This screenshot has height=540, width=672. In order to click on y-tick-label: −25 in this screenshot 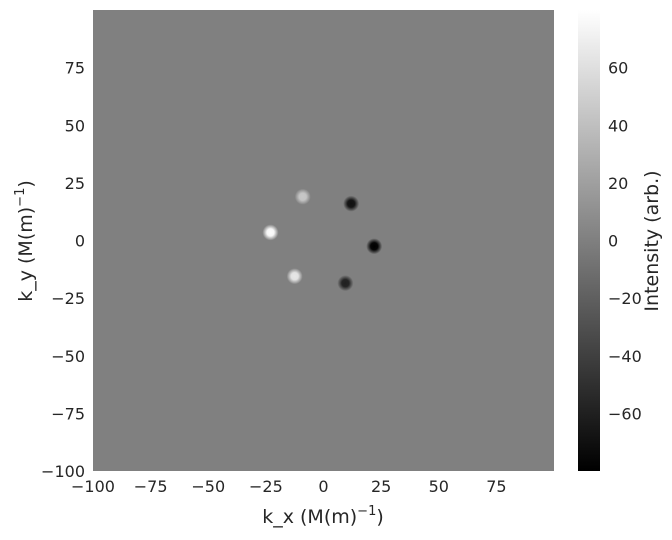, I will do `click(68, 298)`.